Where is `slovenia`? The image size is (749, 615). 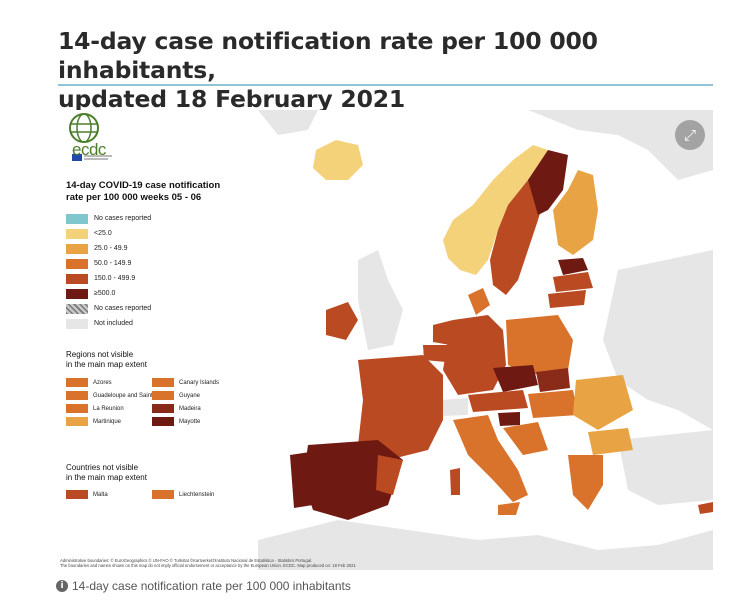 slovenia is located at coordinates (509, 419).